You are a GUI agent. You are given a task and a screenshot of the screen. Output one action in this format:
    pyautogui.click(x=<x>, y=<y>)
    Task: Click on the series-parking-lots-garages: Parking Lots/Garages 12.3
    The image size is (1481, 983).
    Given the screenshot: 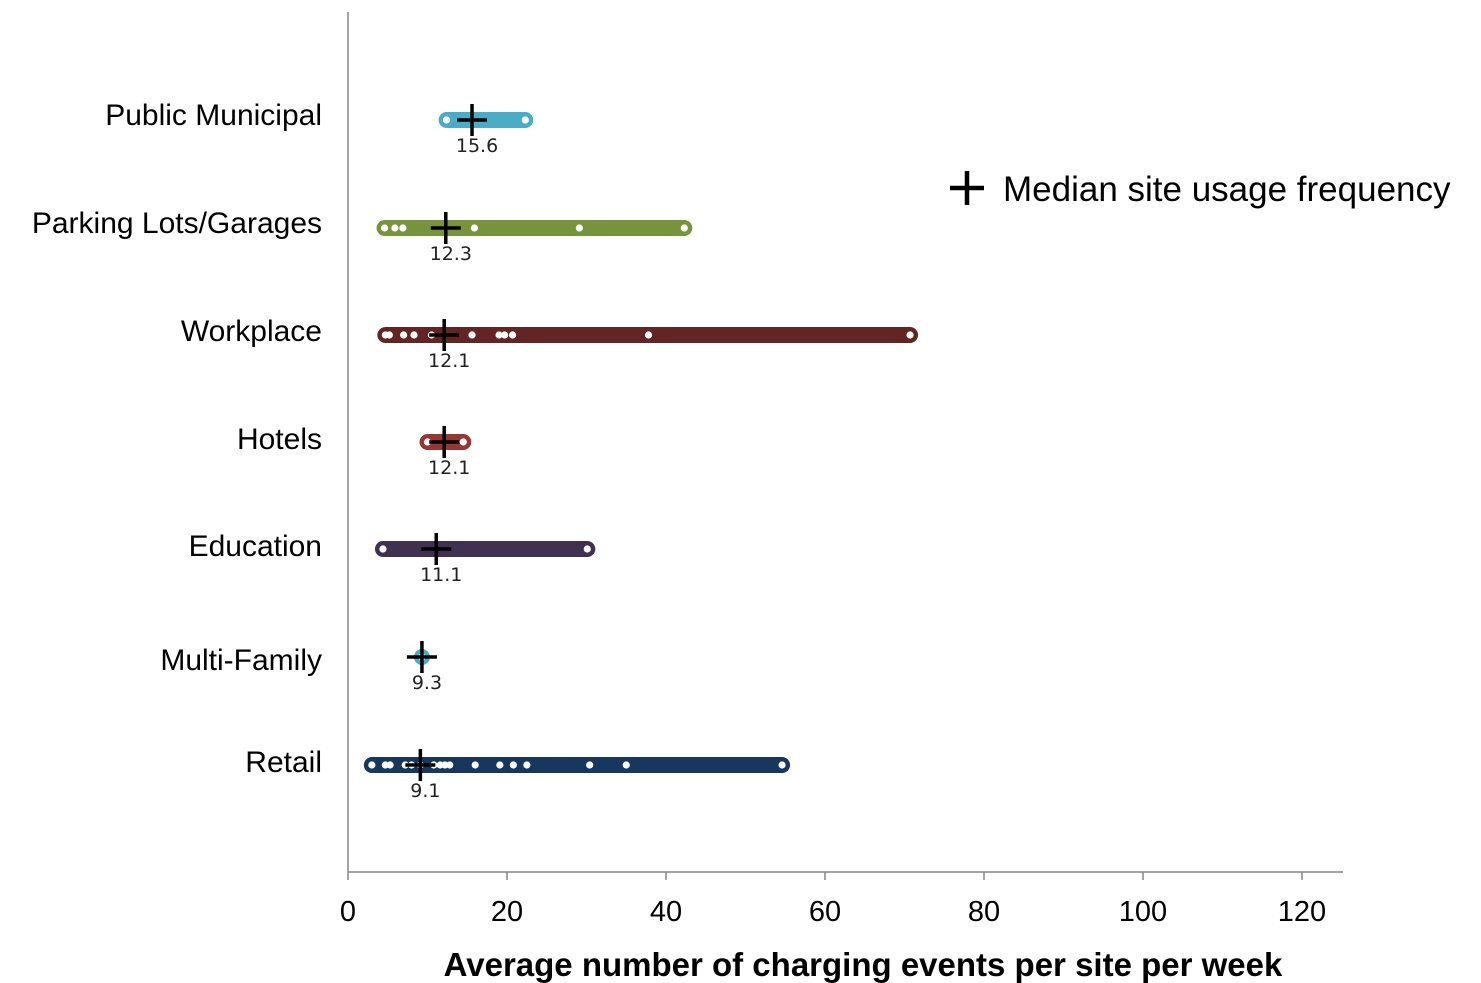 What is the action you would take?
    pyautogui.click(x=362, y=236)
    